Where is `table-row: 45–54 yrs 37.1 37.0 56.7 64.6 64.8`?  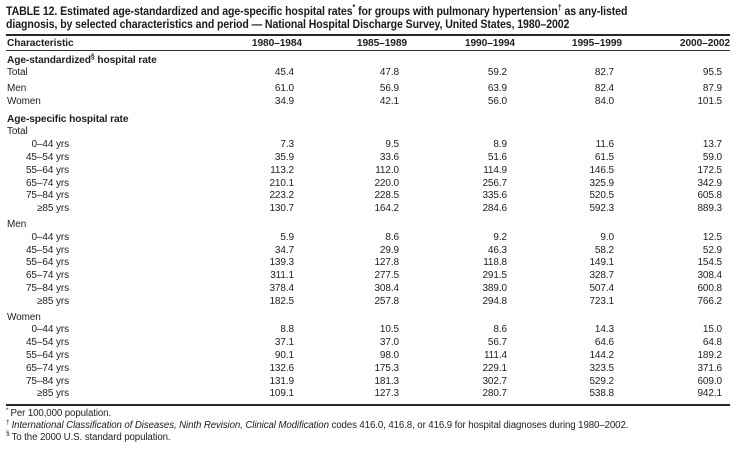 table-row: 45–54 yrs 37.1 37.0 56.7 64.6 64.8 is located at coordinates (368, 343).